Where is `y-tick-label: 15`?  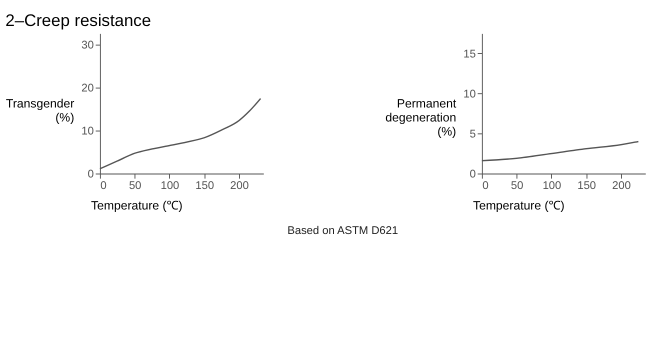
y-tick-label: 15 is located at coordinates (469, 54).